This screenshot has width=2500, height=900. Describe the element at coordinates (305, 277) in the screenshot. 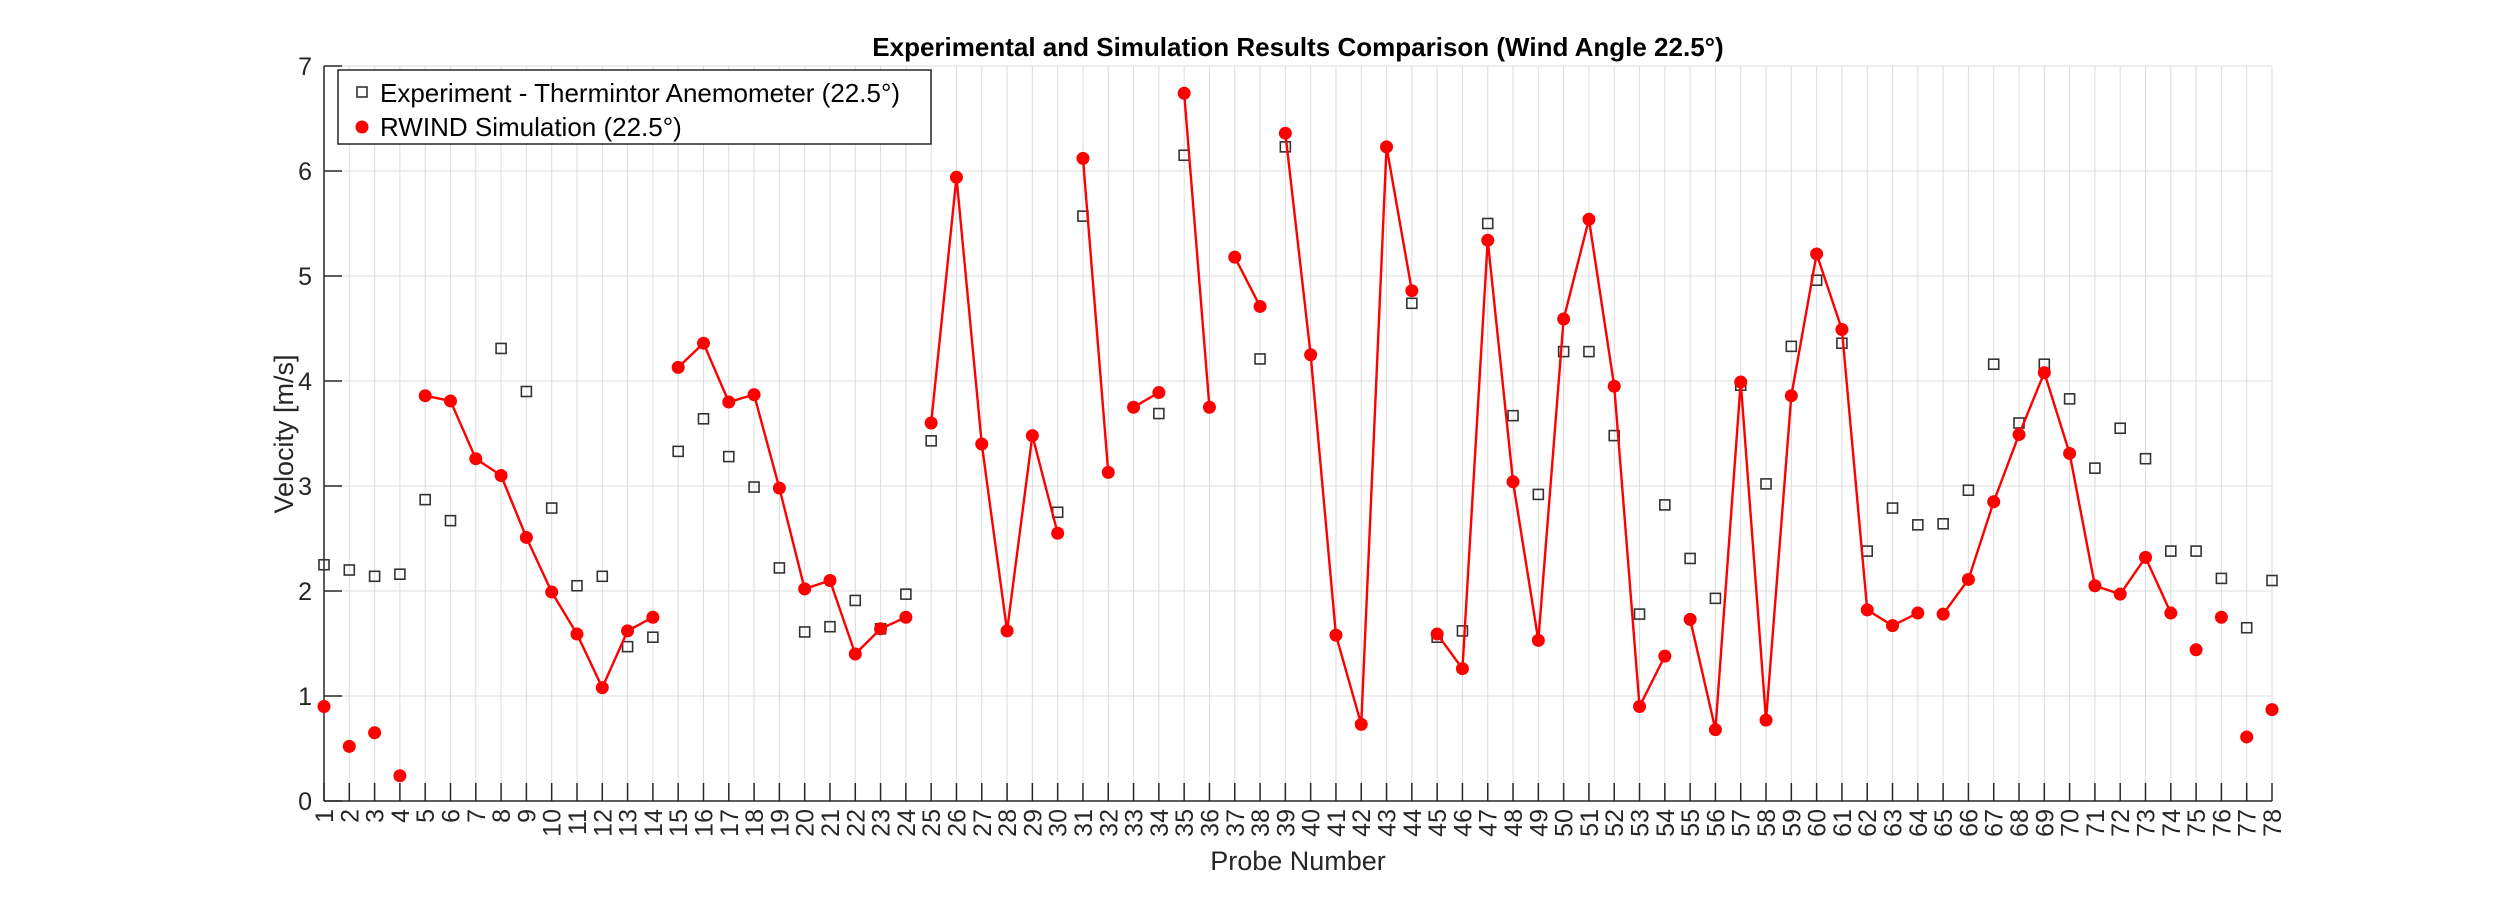

I see `y-tick-label: 5` at that location.